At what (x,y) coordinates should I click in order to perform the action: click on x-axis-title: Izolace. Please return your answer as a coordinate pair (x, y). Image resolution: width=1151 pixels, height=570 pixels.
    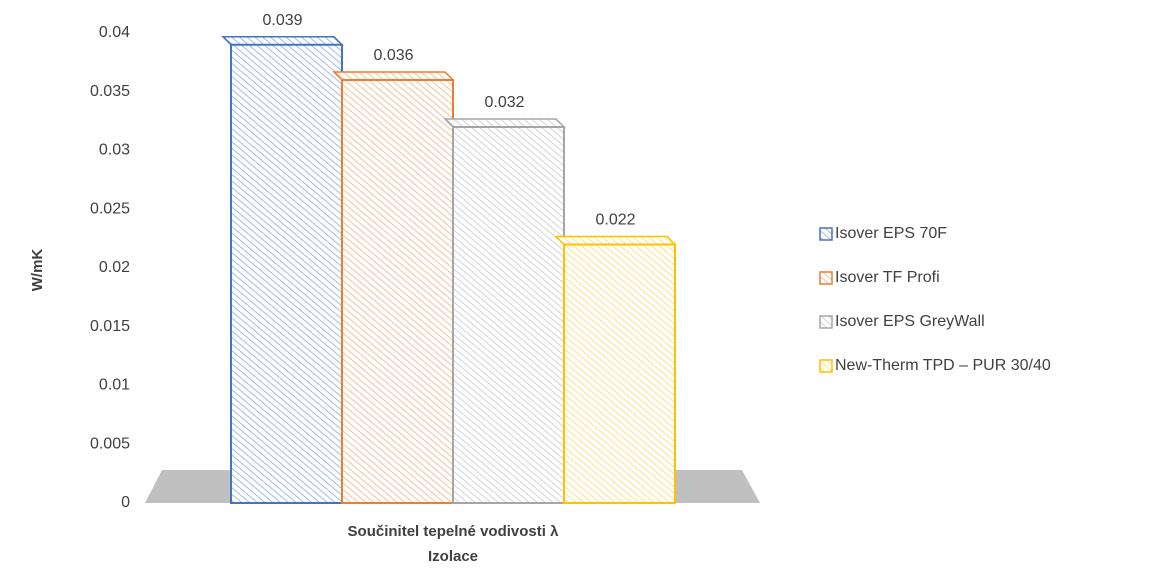
    Looking at the image, I should click on (453, 556).